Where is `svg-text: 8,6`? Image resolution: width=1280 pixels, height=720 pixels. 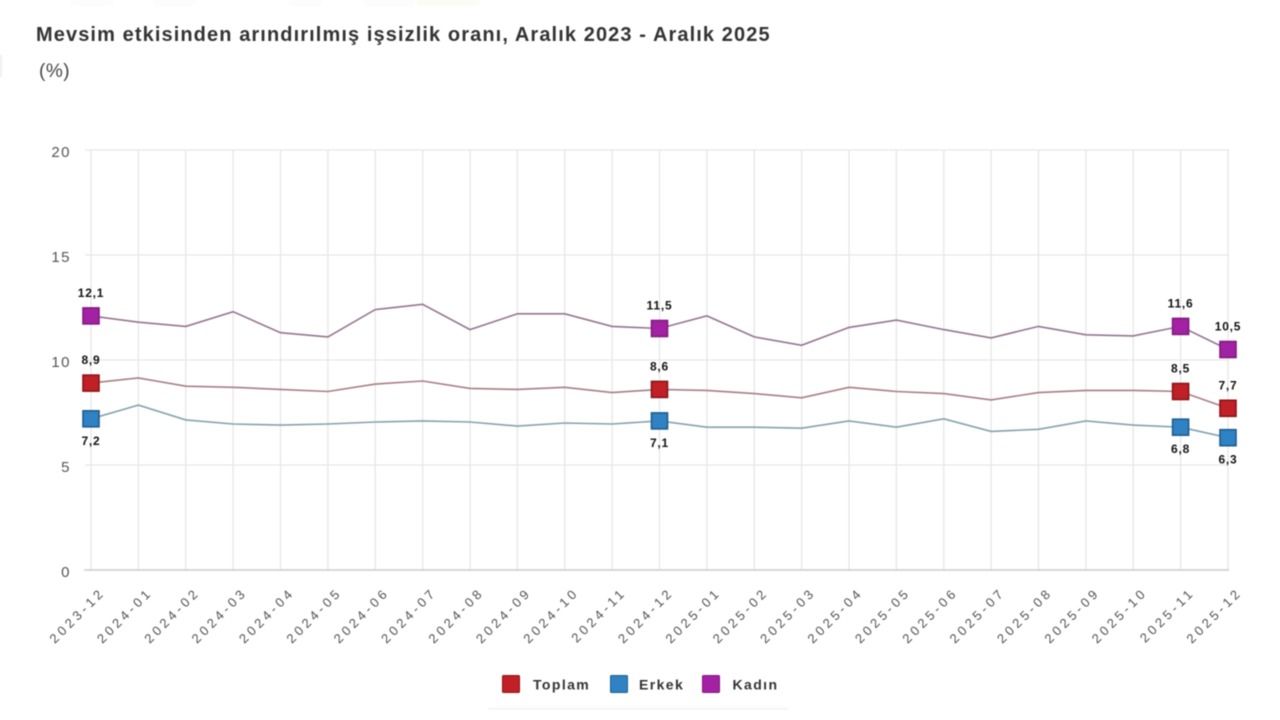 svg-text: 8,6 is located at coordinates (659, 366).